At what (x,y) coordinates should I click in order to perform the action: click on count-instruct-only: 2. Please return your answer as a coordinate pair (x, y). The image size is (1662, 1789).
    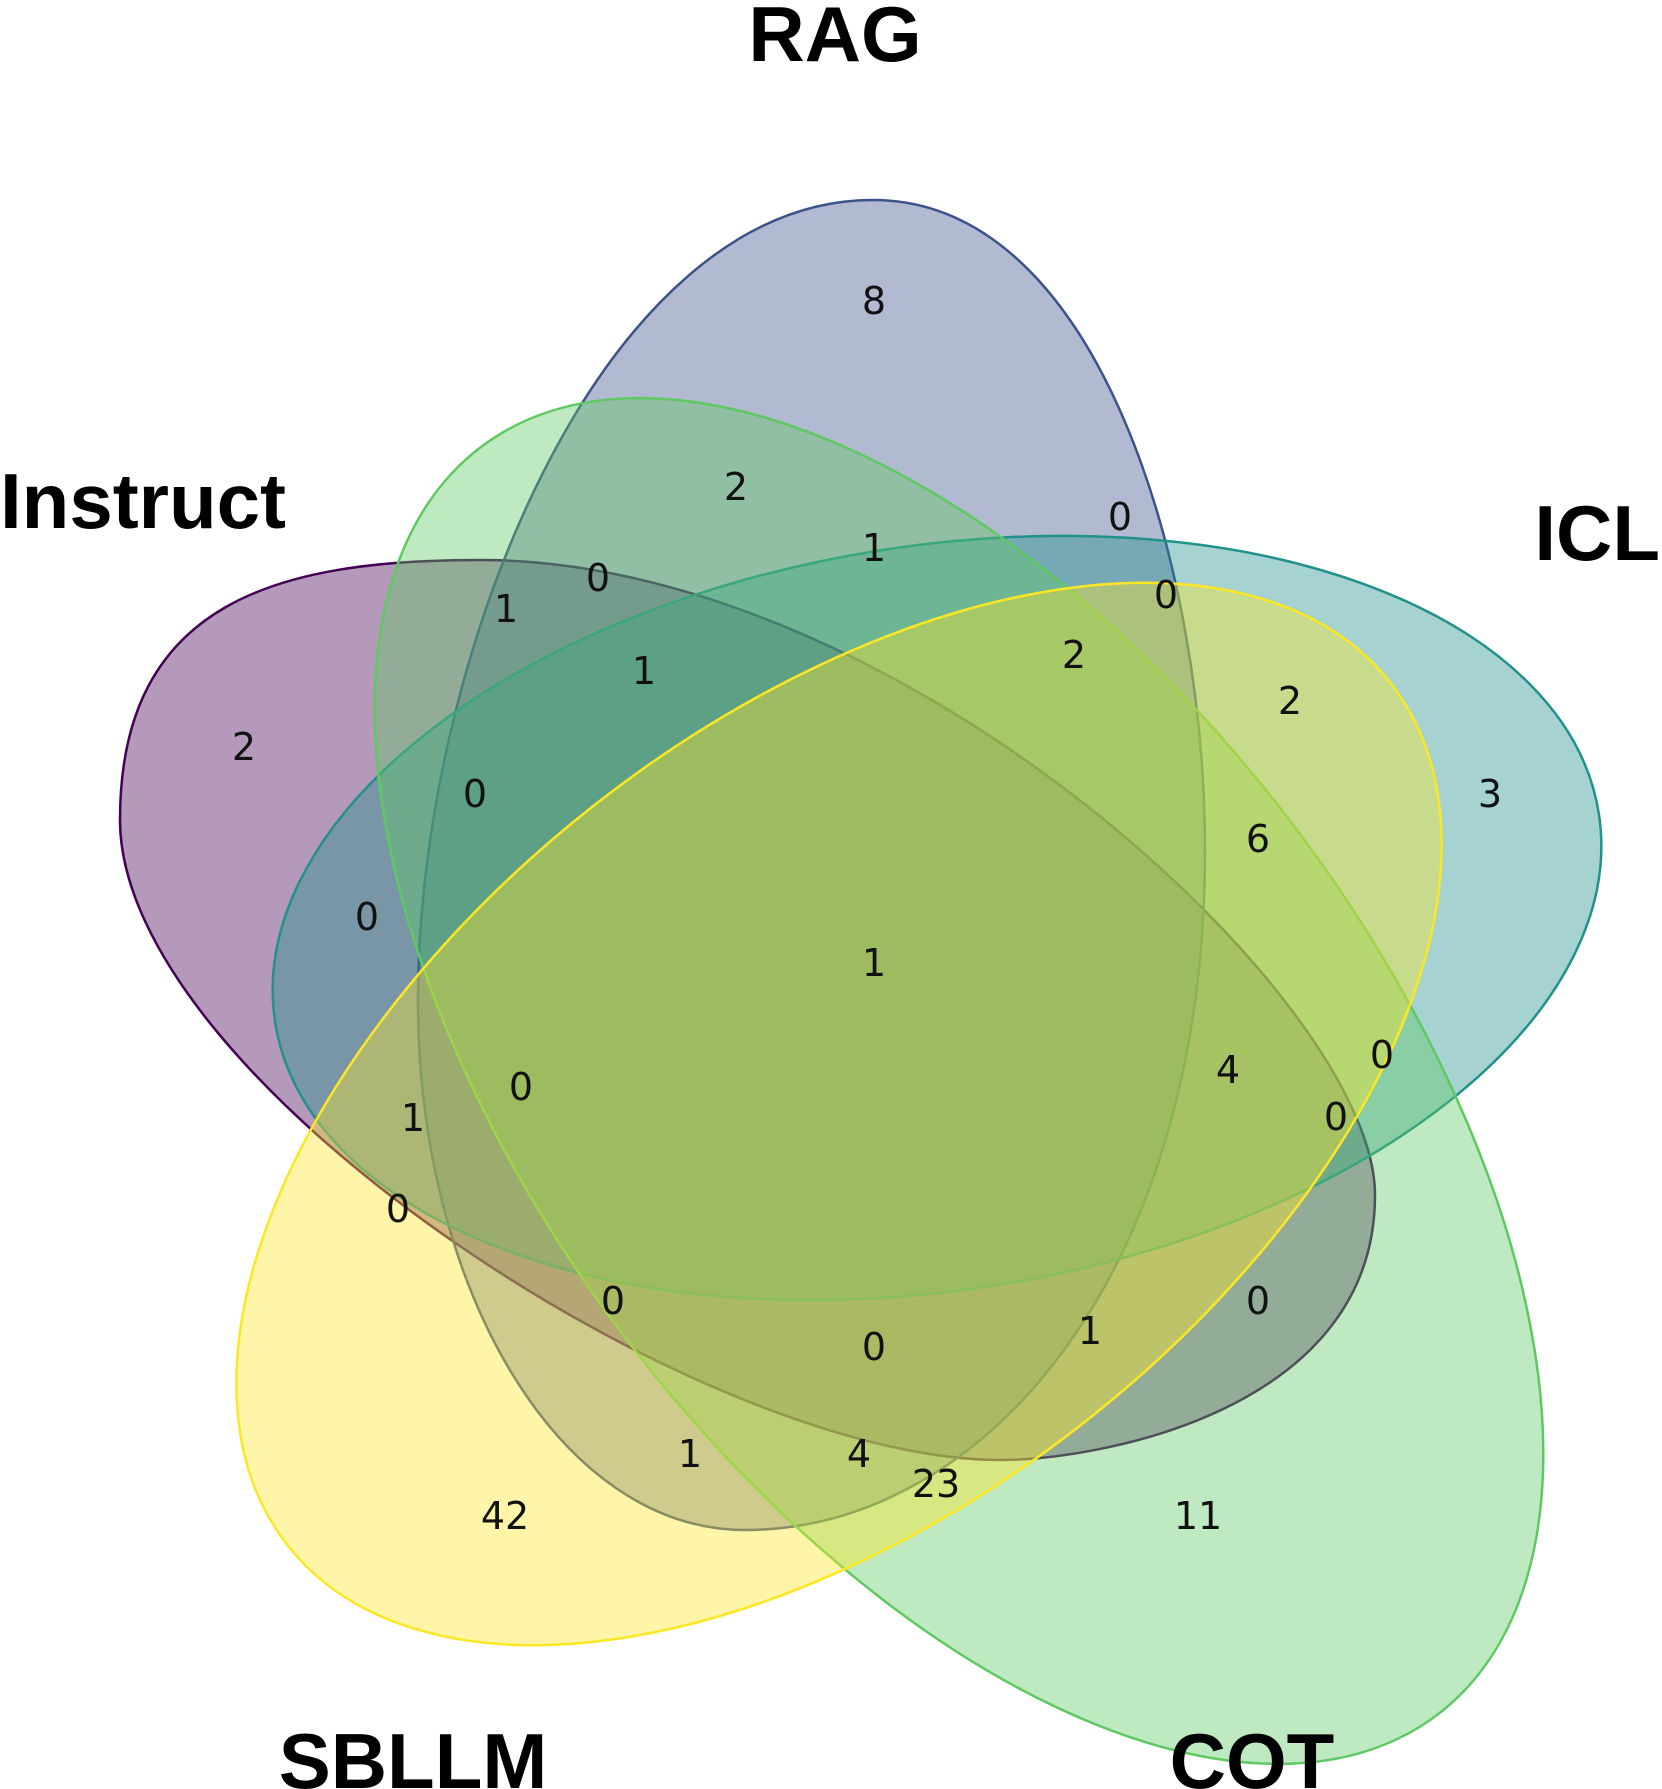
    Looking at the image, I should click on (244, 747).